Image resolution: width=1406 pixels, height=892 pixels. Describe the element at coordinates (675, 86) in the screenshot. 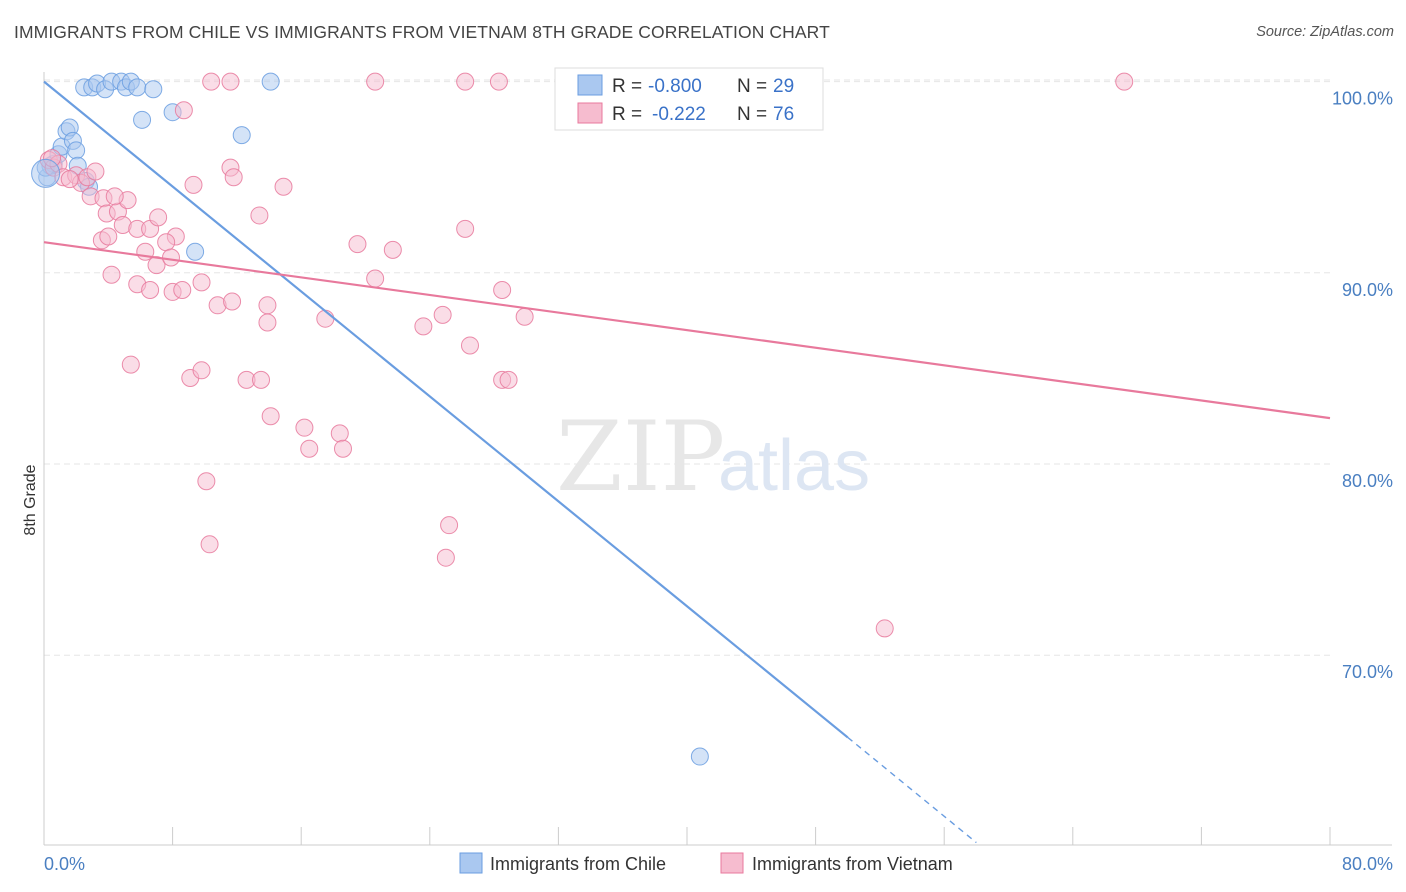

I see `stats-r-value-chile: -0.800` at that location.